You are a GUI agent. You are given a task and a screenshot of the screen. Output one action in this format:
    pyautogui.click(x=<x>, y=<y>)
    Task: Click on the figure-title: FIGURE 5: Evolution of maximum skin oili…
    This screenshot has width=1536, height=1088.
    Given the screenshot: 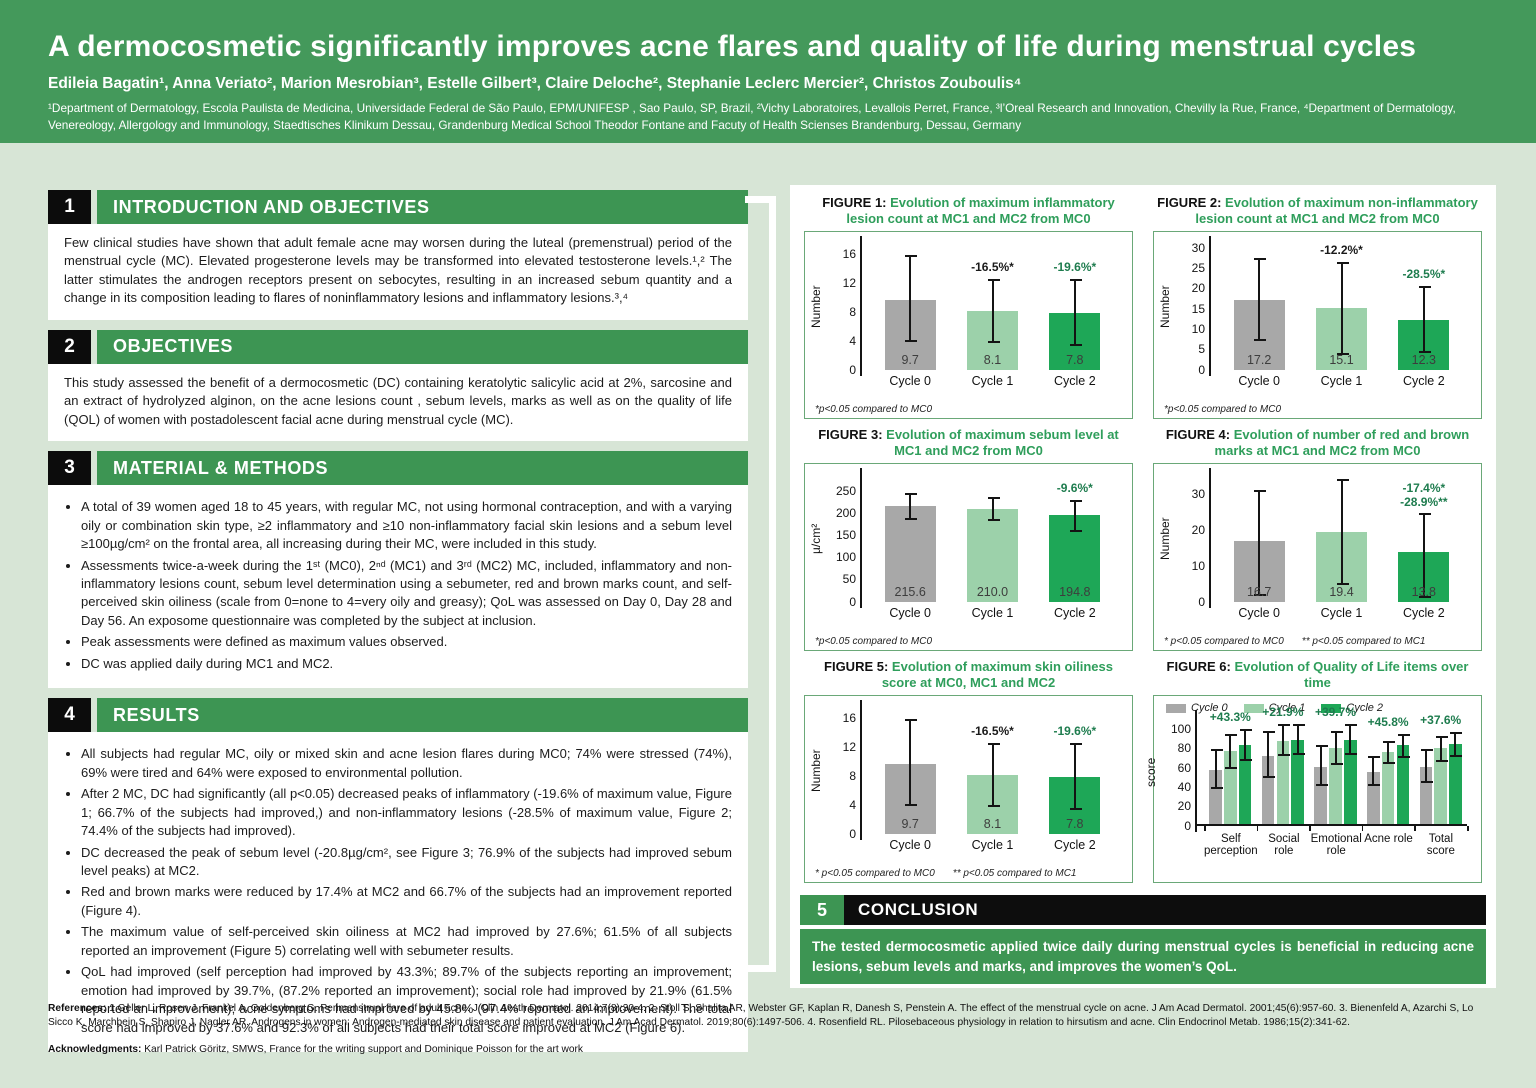 What is the action you would take?
    pyautogui.click(x=968, y=675)
    